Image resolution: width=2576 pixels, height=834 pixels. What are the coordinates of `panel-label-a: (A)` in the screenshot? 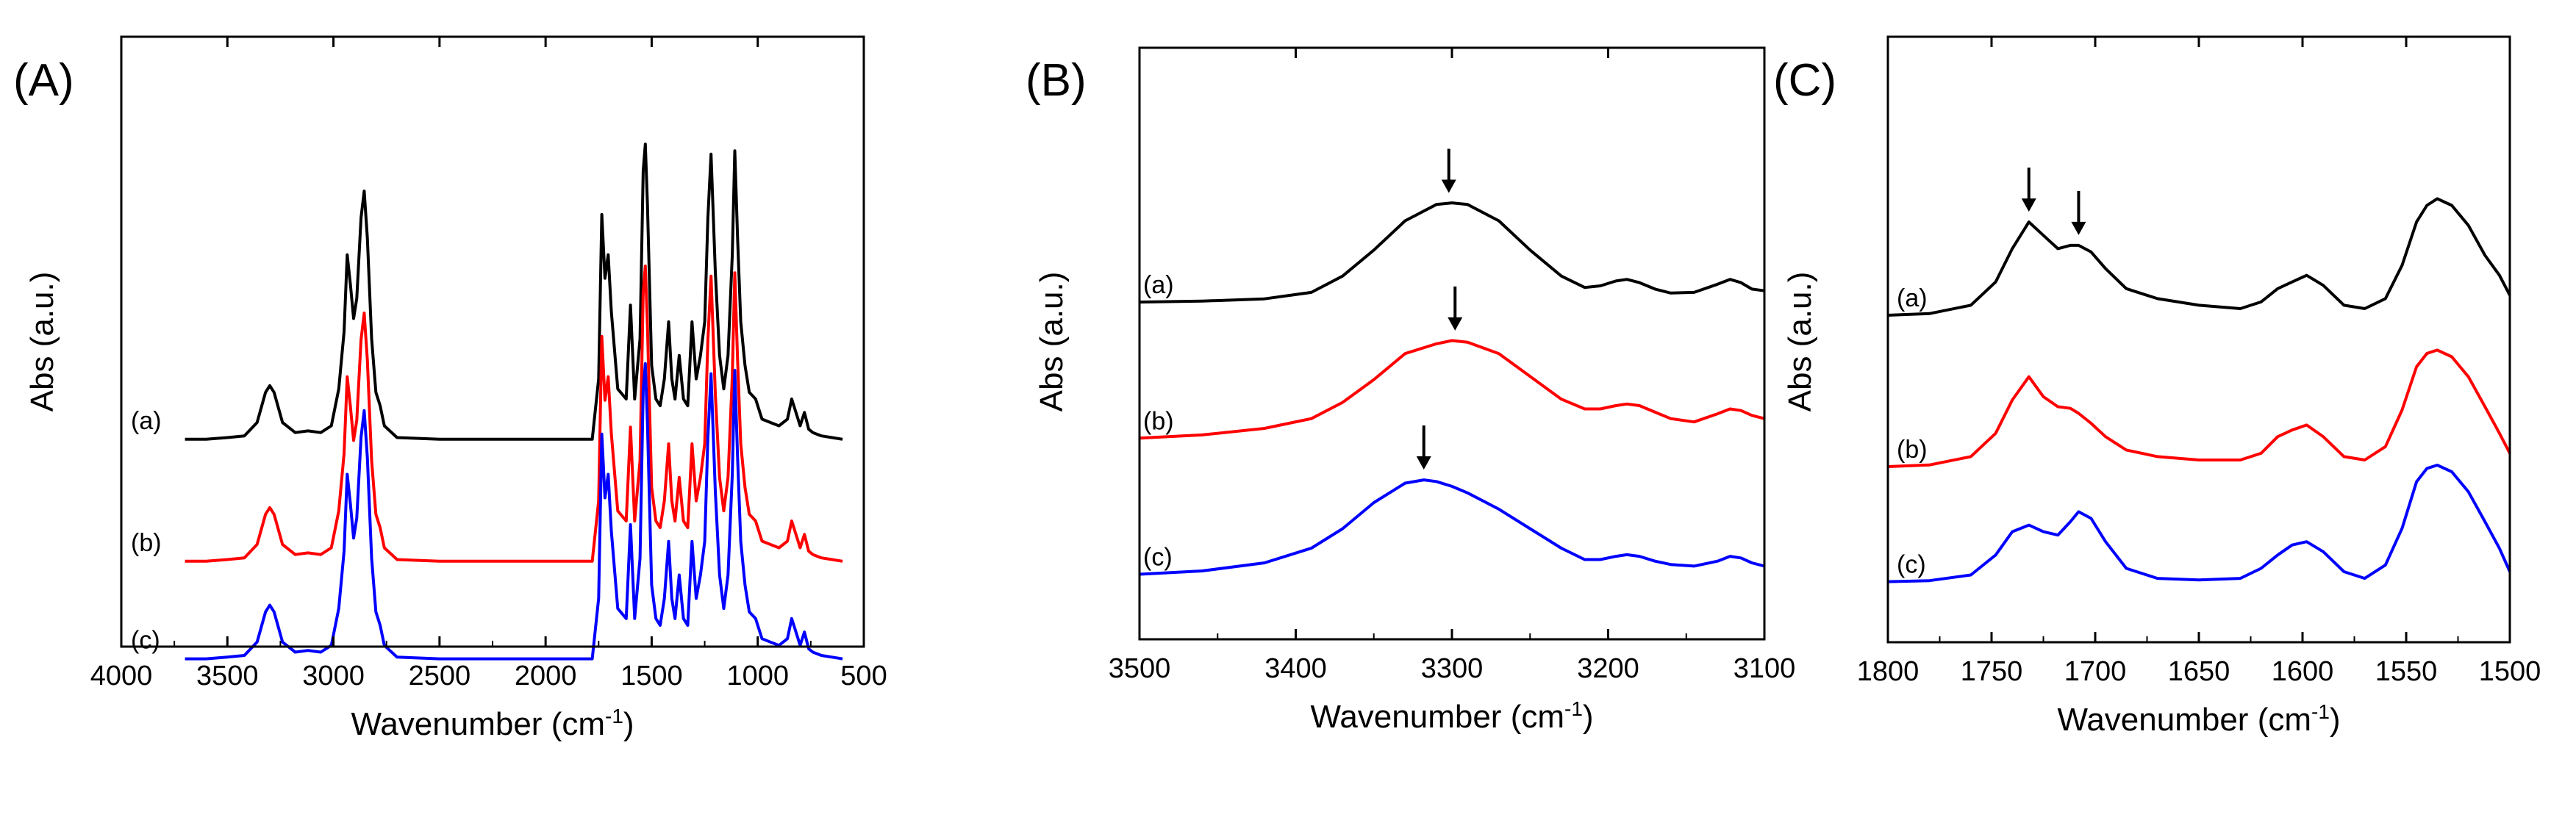 It's located at (43, 80).